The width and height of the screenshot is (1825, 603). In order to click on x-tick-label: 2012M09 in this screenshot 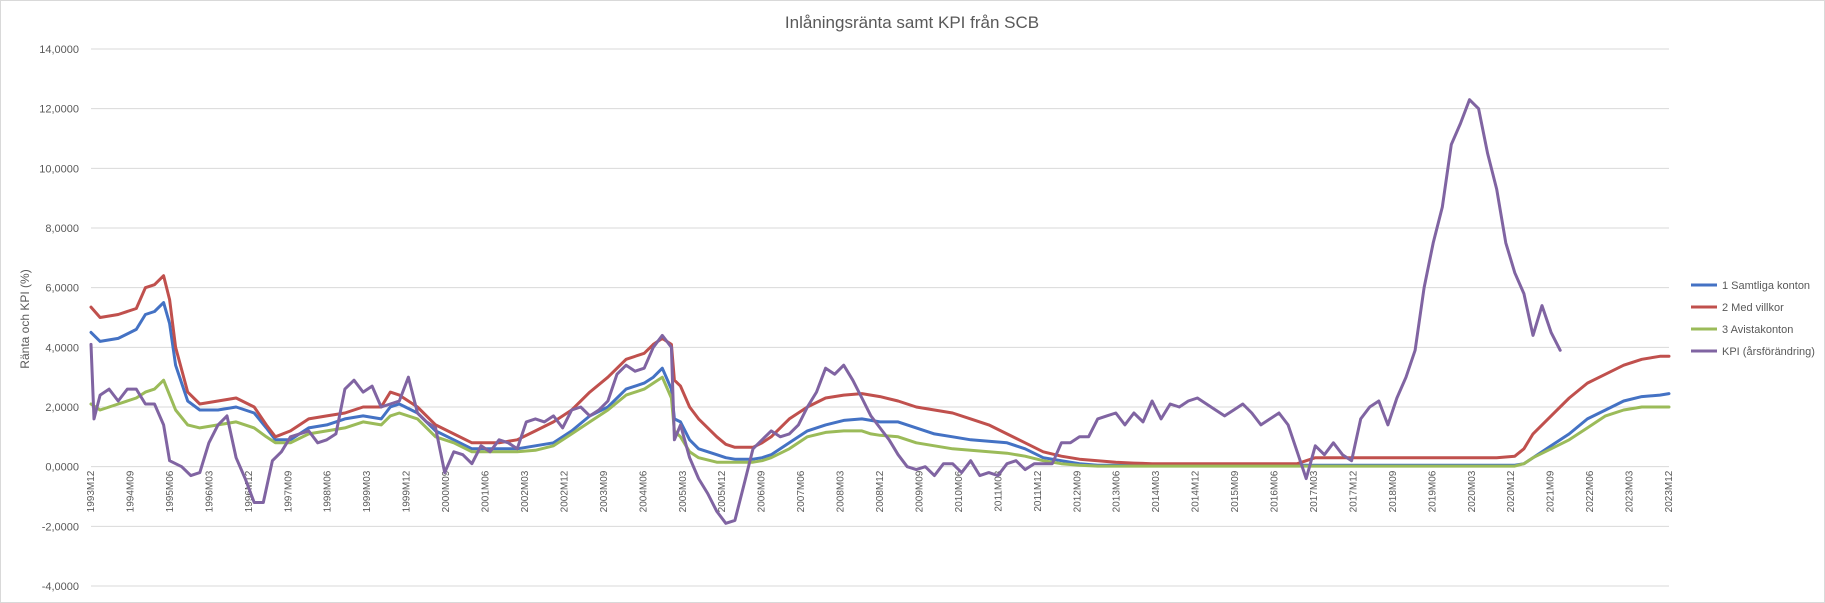, I will do `click(1077, 491)`.